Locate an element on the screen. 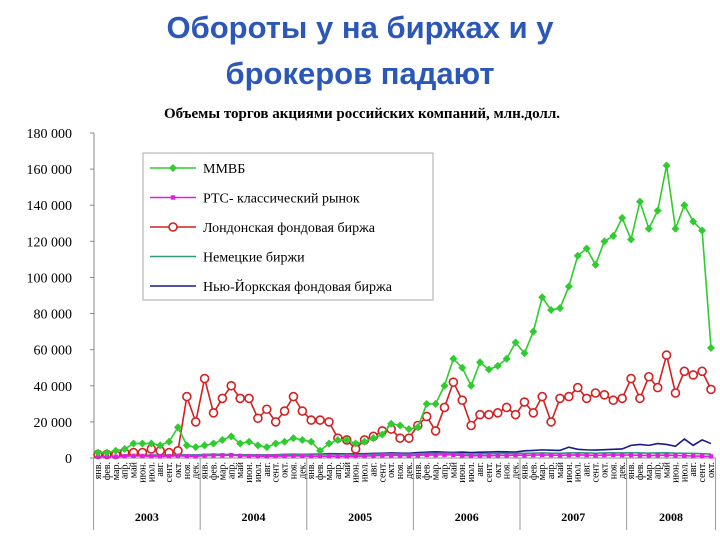 This screenshot has width=720, height=540. y-tick-label: 0 is located at coordinates (68, 459).